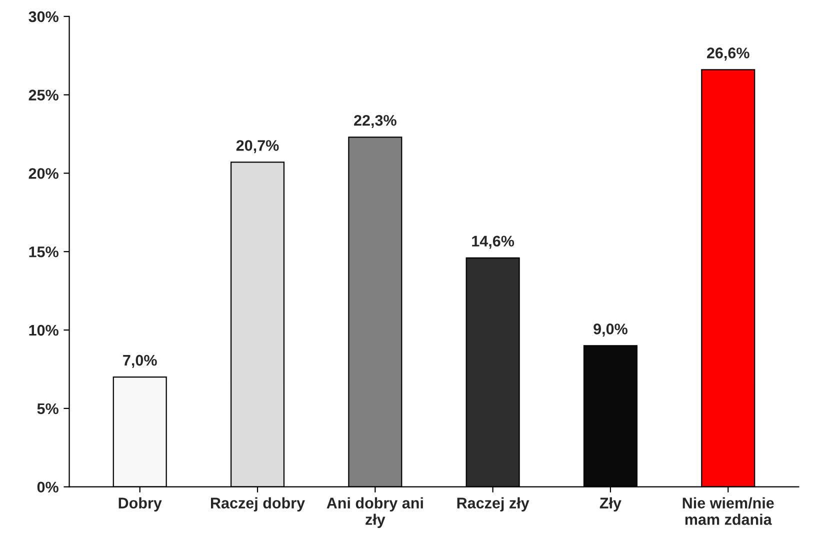 The image size is (815, 547). Describe the element at coordinates (257, 504) in the screenshot. I see `x-tick-label: Raczej dobry` at that location.